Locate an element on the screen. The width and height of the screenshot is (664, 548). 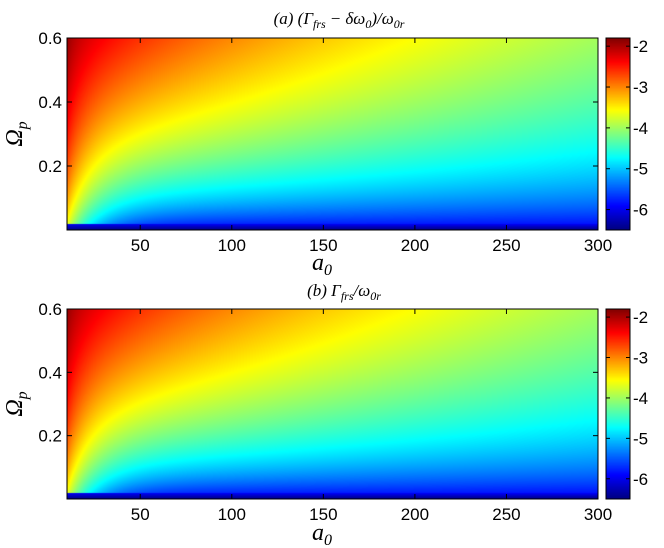
panel-a-xlabel: a0 is located at coordinates (322, 264).